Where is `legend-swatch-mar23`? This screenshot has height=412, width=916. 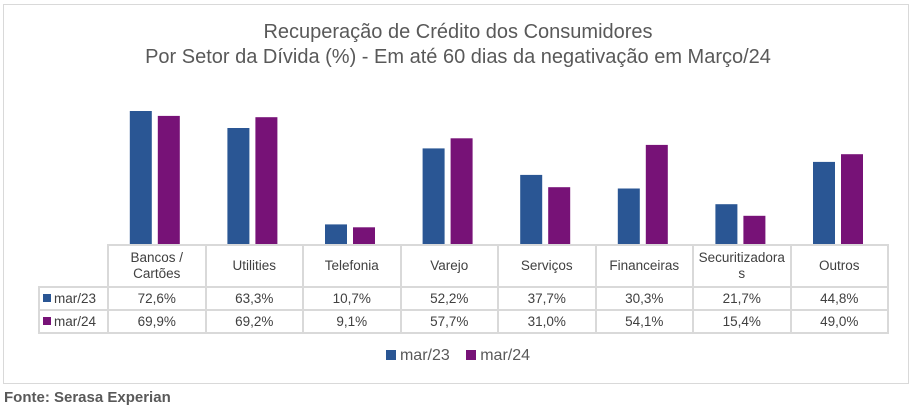 legend-swatch-mar23 is located at coordinates (390, 355).